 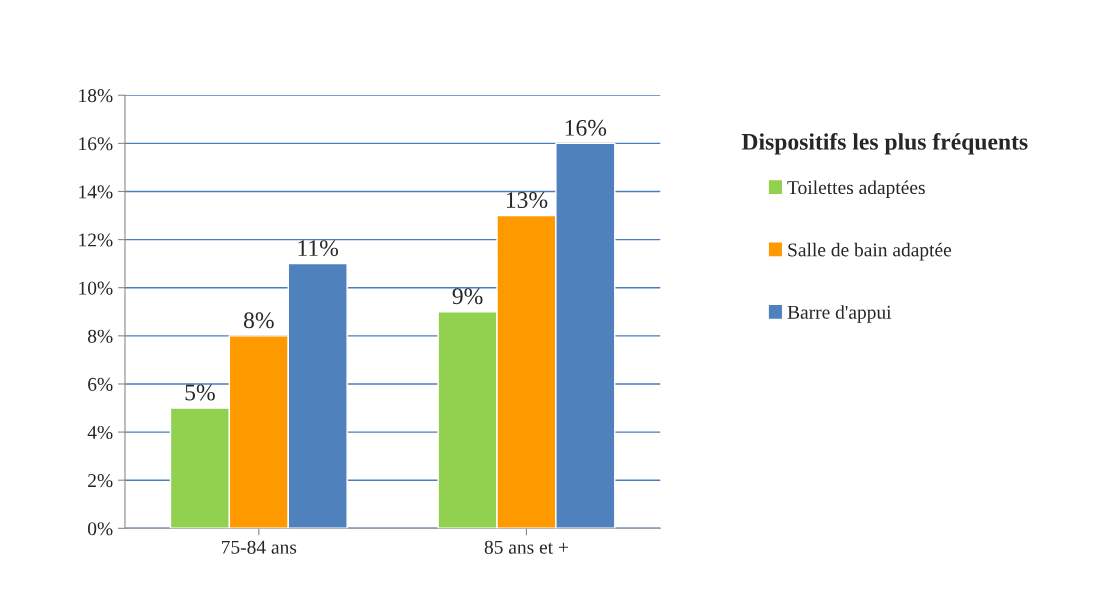 What do you see at coordinates (100, 384) in the screenshot?
I see `y-tick-label: 6%` at bounding box center [100, 384].